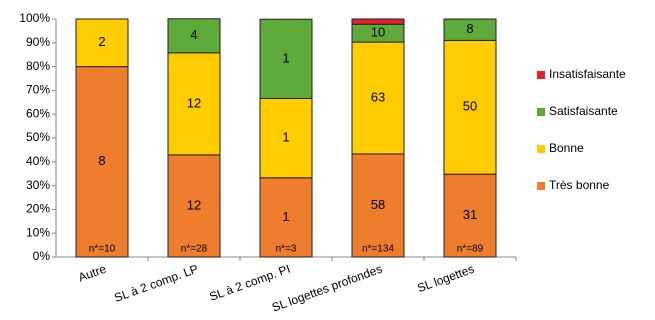 This screenshot has height=320, width=655. I want to click on y-tick-label: 60%, so click(38, 113).